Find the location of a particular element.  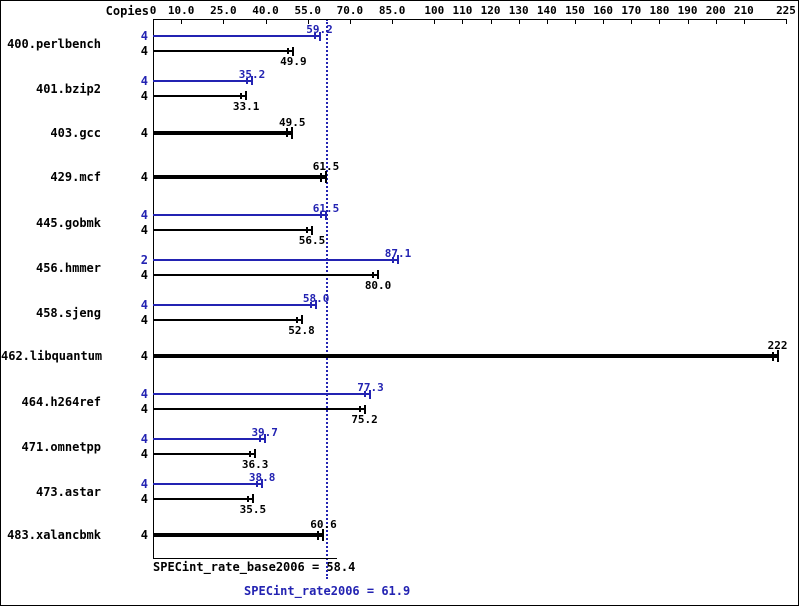

axis-tick-label: 110 is located at coordinates (462, 10).